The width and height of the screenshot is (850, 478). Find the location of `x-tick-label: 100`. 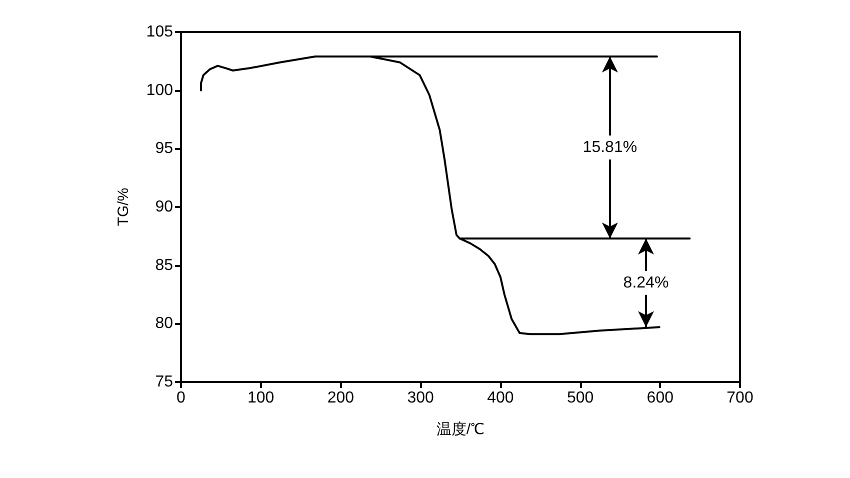

x-tick-label: 100 is located at coordinates (261, 398).